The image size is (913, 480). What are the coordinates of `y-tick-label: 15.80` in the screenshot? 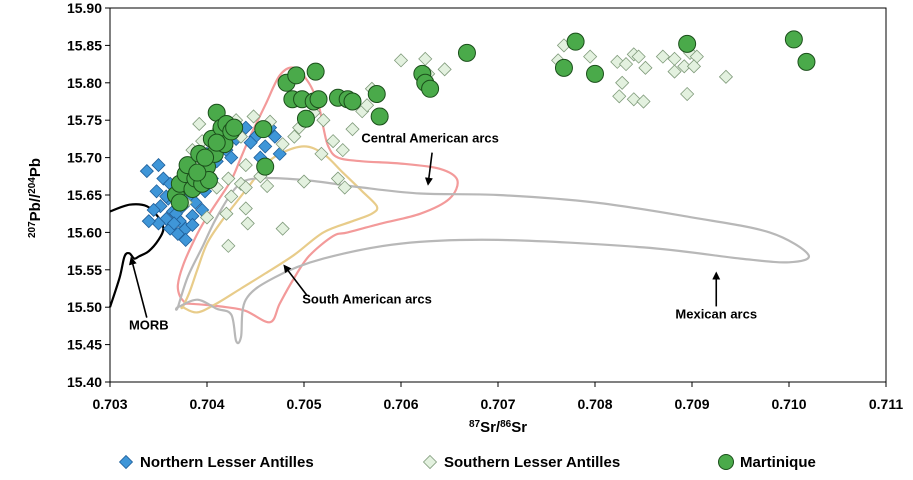 It's located at (84, 83).